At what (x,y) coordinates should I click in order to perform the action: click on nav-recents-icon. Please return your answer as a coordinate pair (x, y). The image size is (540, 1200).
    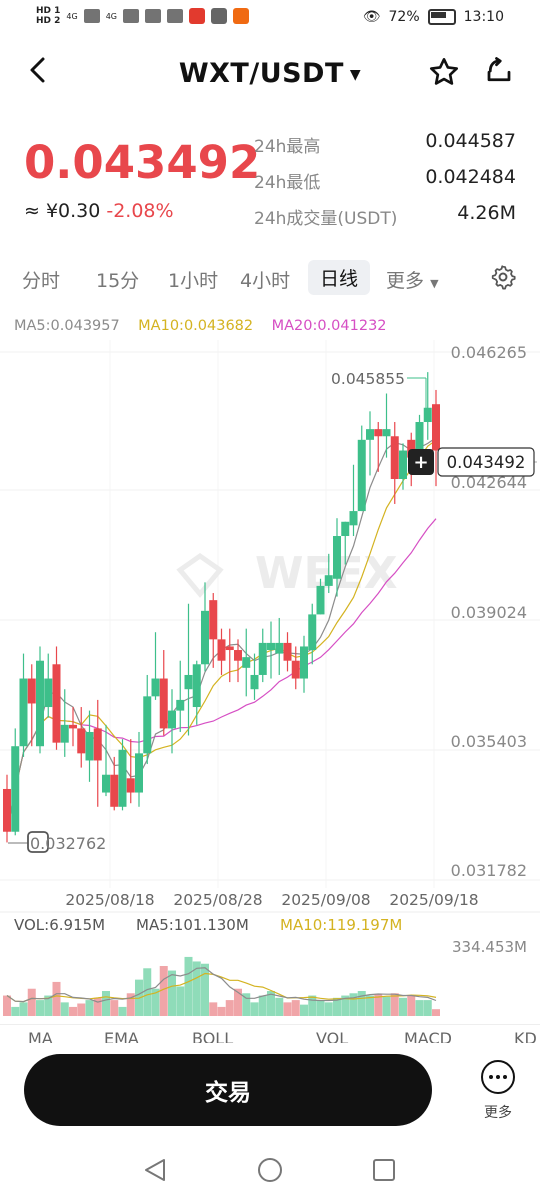
    Looking at the image, I should click on (384, 1170).